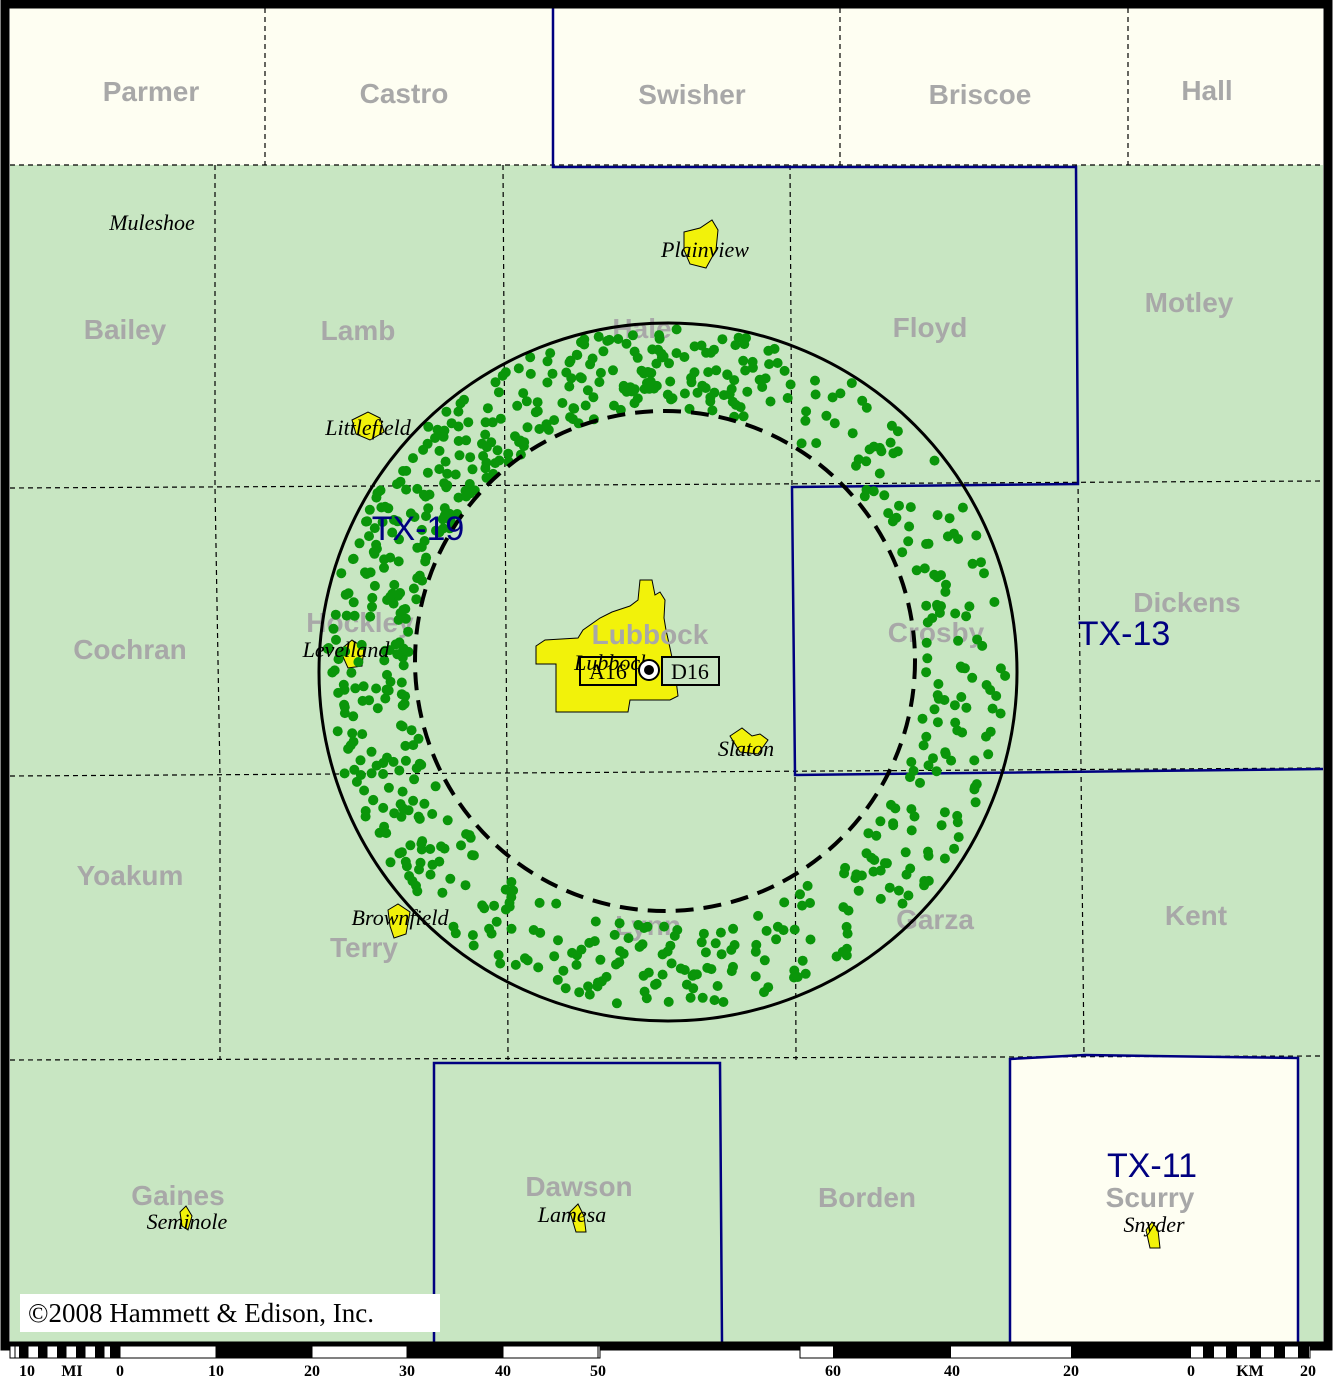 The image size is (1333, 1380). Describe the element at coordinates (364, 947) in the screenshot. I see `county-label-terry: Terry` at that location.